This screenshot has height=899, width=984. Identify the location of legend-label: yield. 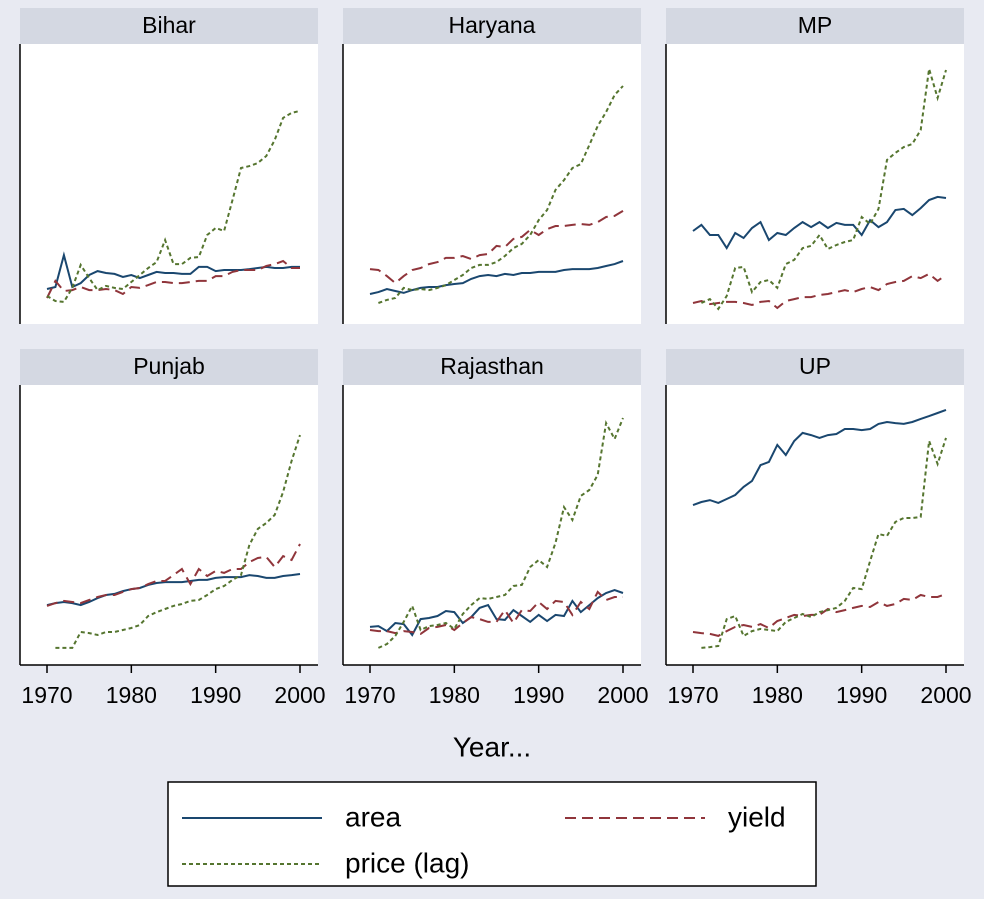
(757, 816).